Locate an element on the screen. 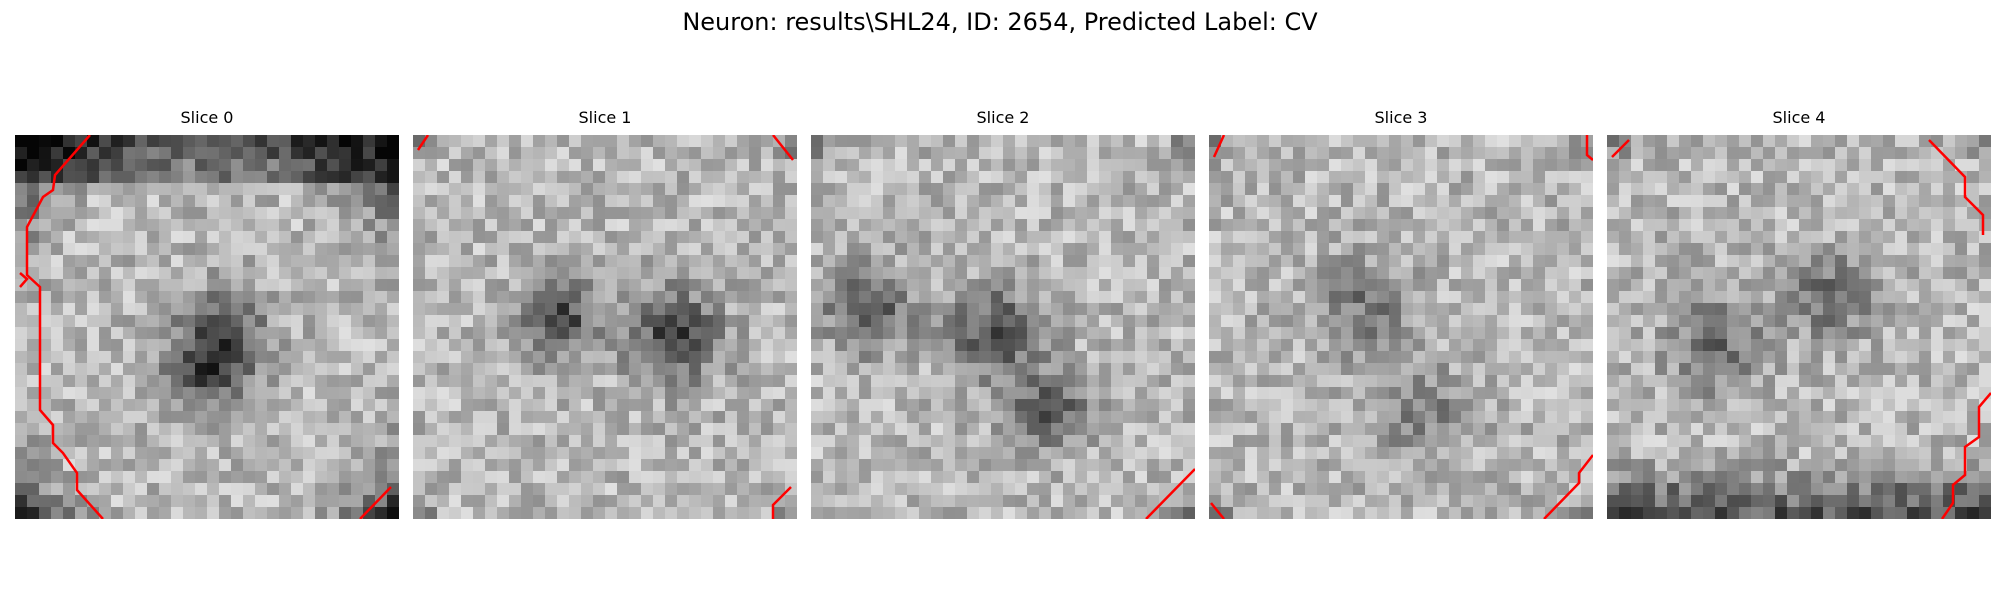 The height and width of the screenshot is (600, 2000). slice-title: Slice 2 is located at coordinates (1003, 117).